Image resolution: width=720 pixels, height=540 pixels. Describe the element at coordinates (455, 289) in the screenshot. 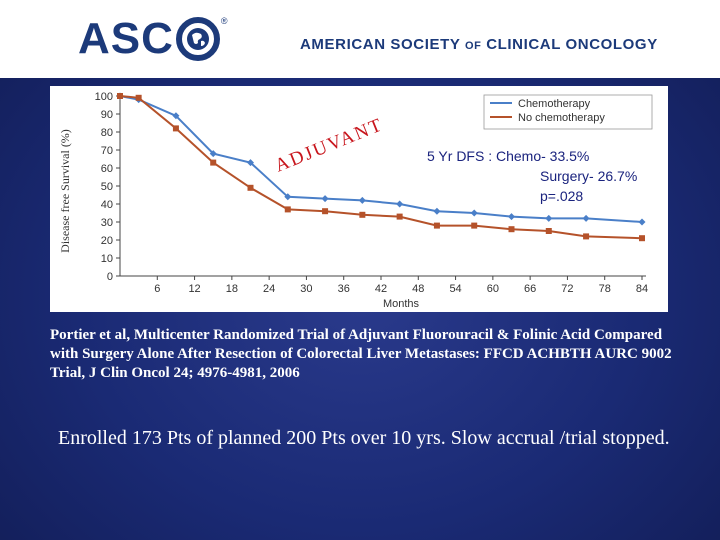

I see `x-tick-label: 54` at that location.